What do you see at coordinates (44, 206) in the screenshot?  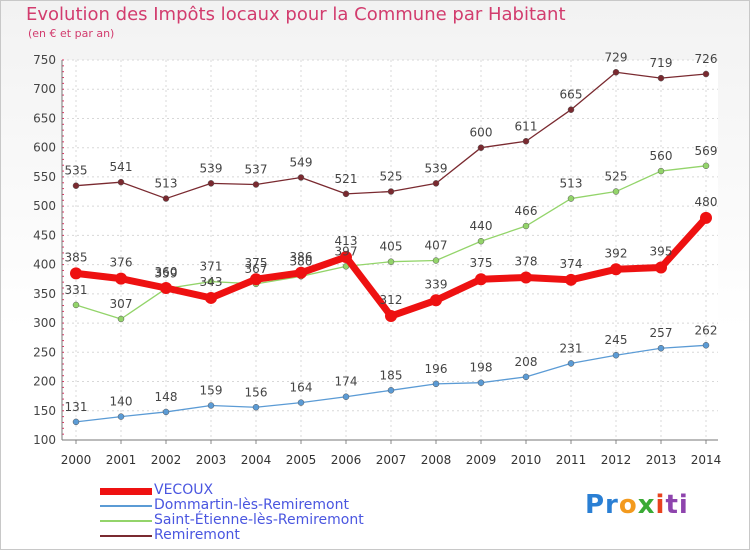 I see `y-tick-label: 500` at bounding box center [44, 206].